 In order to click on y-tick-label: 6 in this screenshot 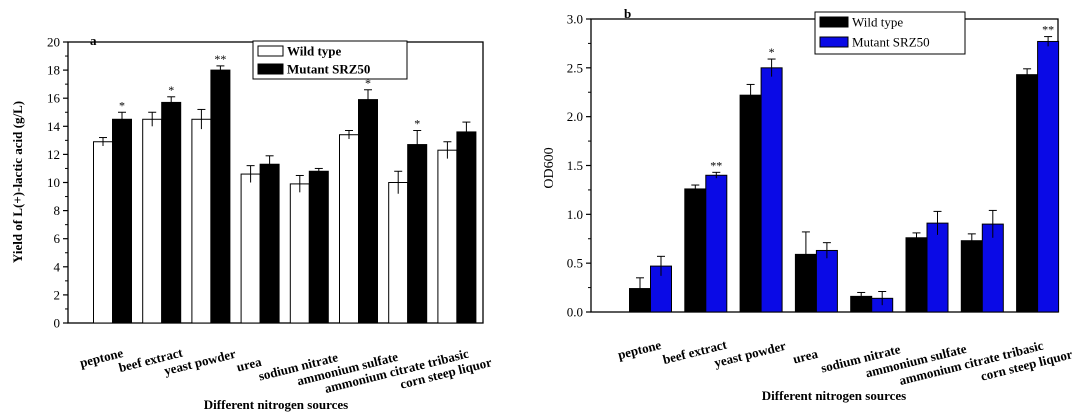, I will do `click(57, 238)`.